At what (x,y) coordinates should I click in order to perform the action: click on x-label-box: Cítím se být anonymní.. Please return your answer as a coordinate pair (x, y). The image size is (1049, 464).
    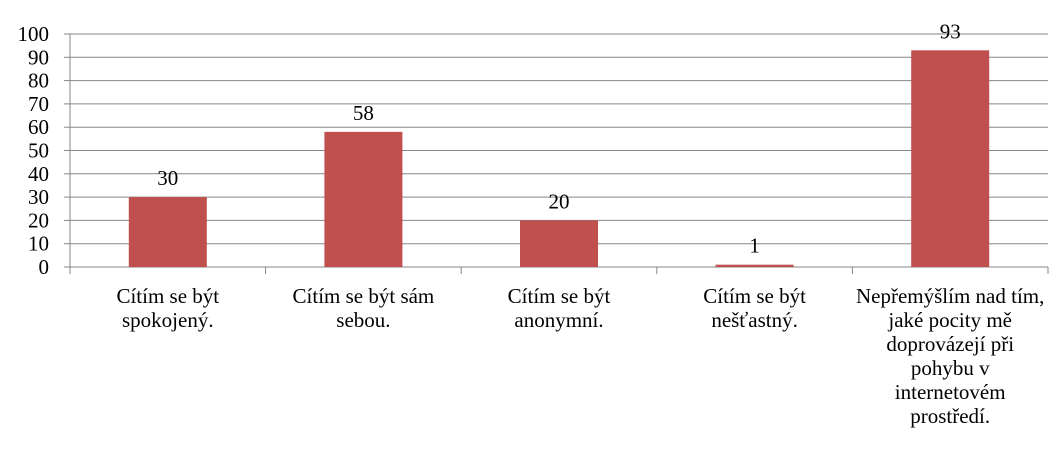
    Looking at the image, I should click on (559, 308).